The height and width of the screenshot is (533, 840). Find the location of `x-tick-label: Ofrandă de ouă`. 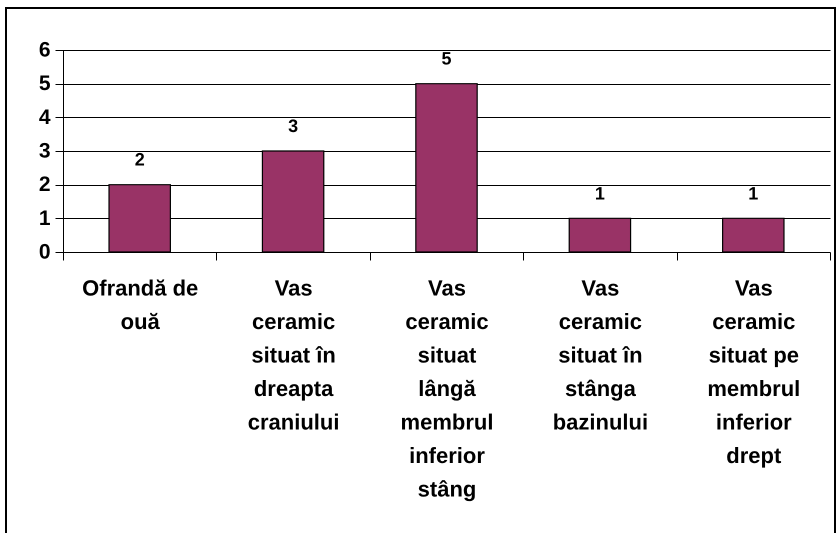

x-tick-label: Ofrandă de ouă is located at coordinates (140, 305).